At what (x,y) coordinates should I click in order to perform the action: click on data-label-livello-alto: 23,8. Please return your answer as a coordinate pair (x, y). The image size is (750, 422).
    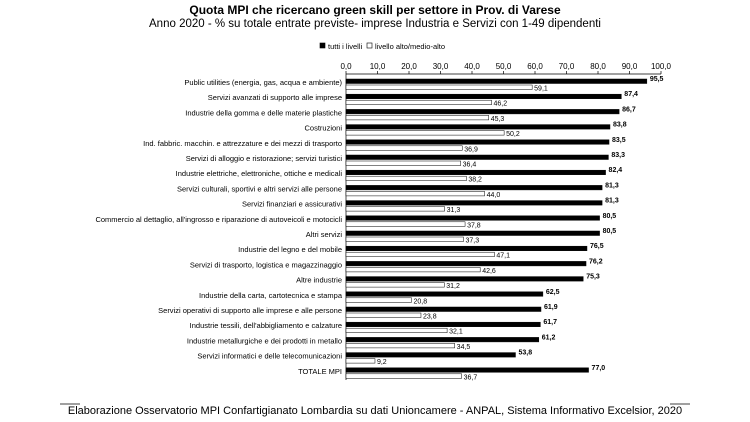
    Looking at the image, I should click on (430, 317).